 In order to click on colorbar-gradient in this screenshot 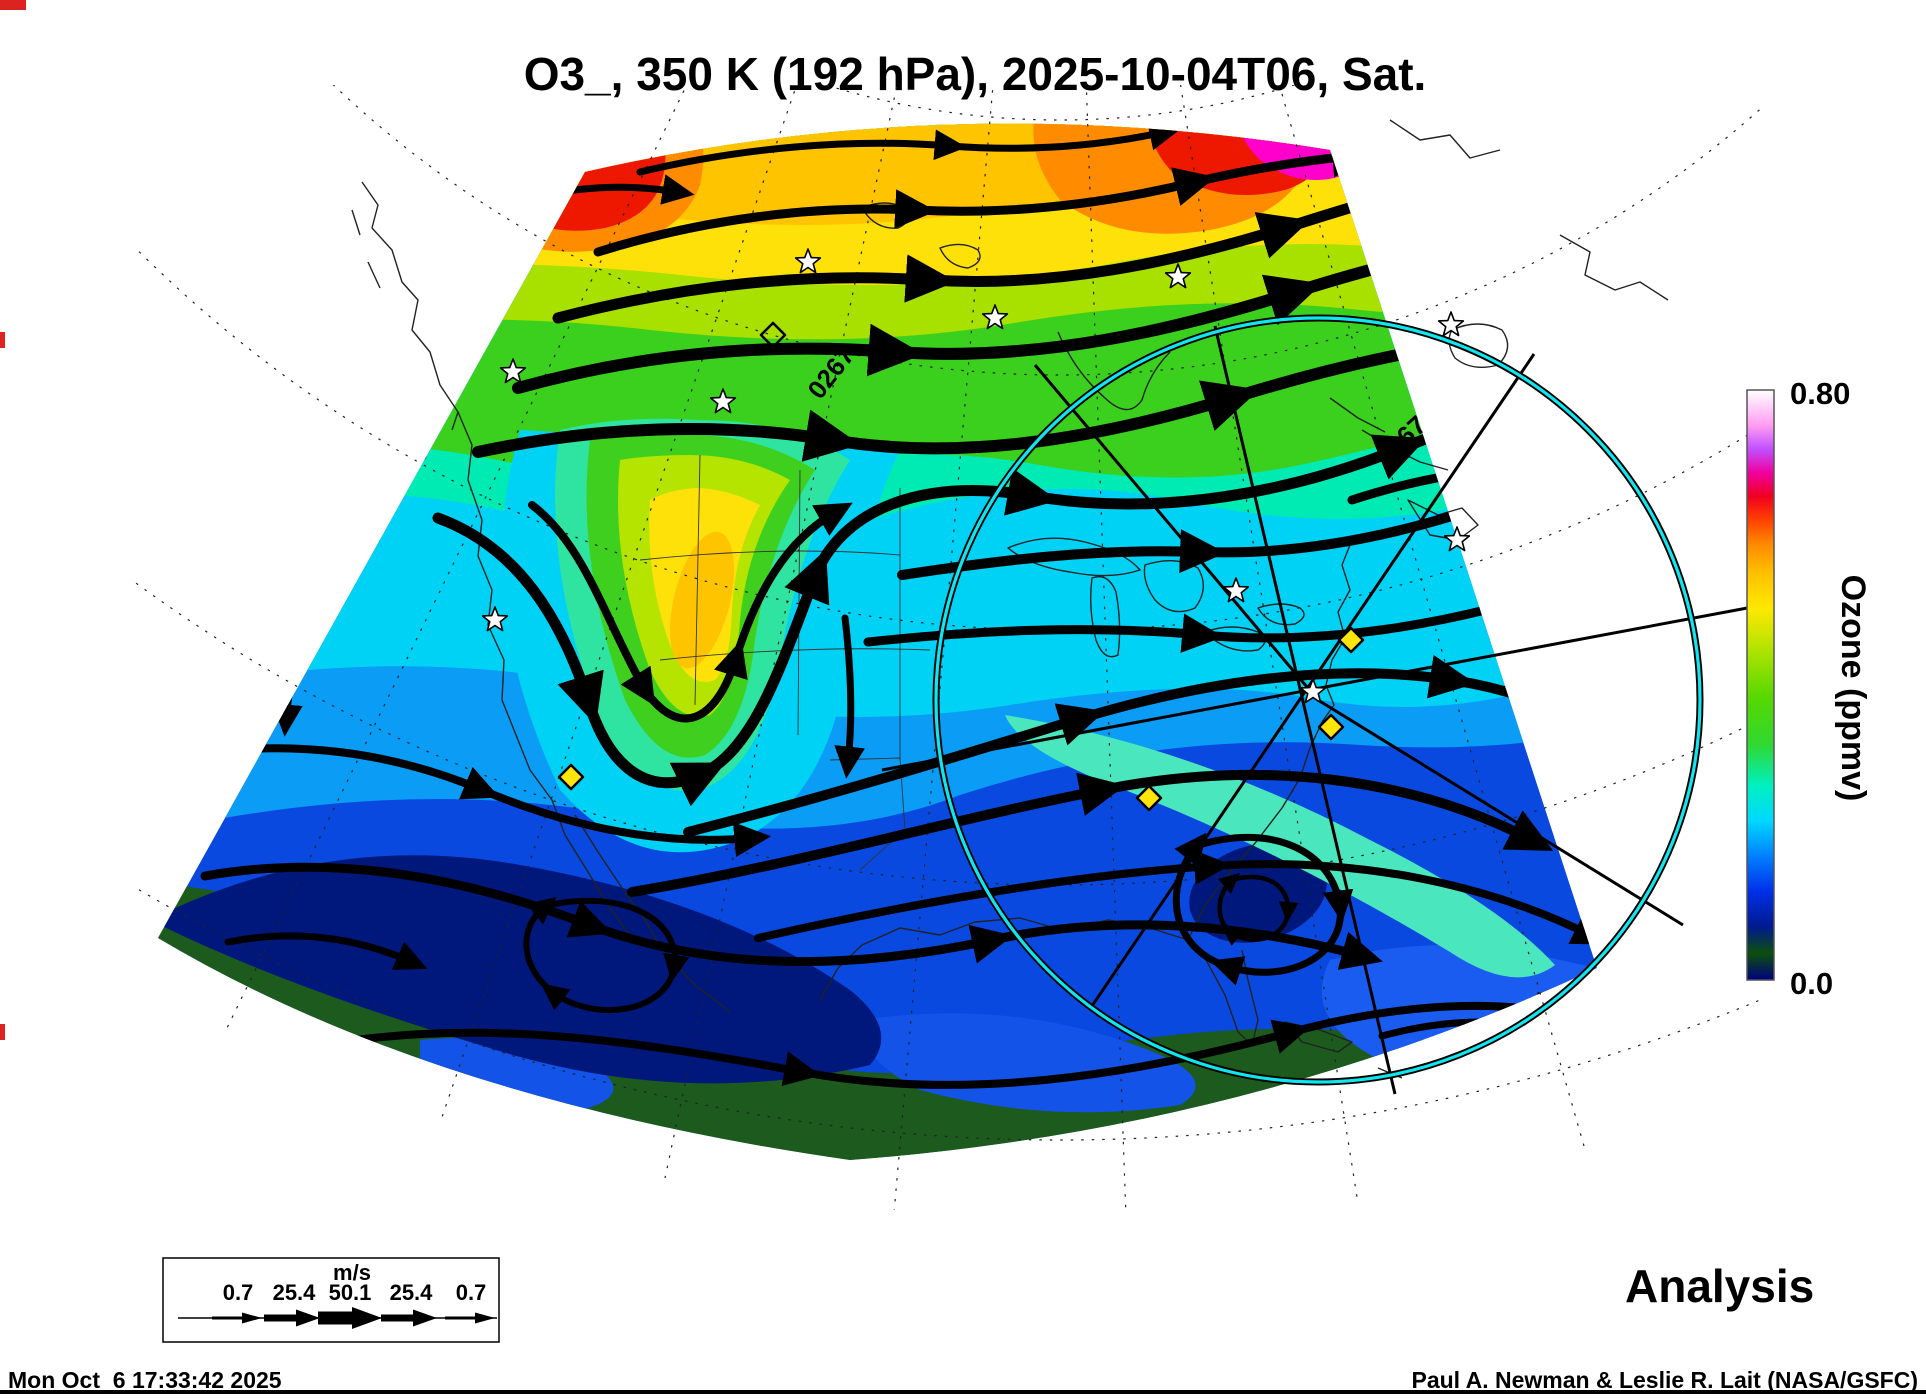, I will do `click(1760, 685)`.